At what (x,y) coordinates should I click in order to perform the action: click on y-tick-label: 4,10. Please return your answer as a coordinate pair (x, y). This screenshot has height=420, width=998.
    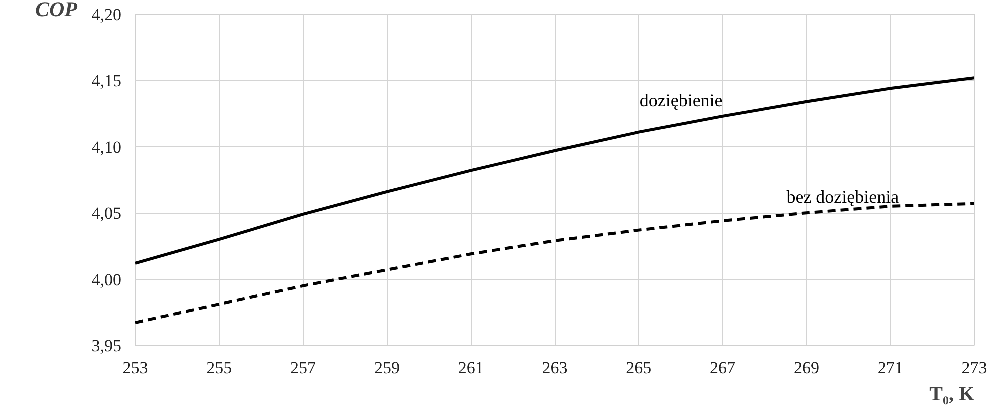
    Looking at the image, I should click on (107, 147).